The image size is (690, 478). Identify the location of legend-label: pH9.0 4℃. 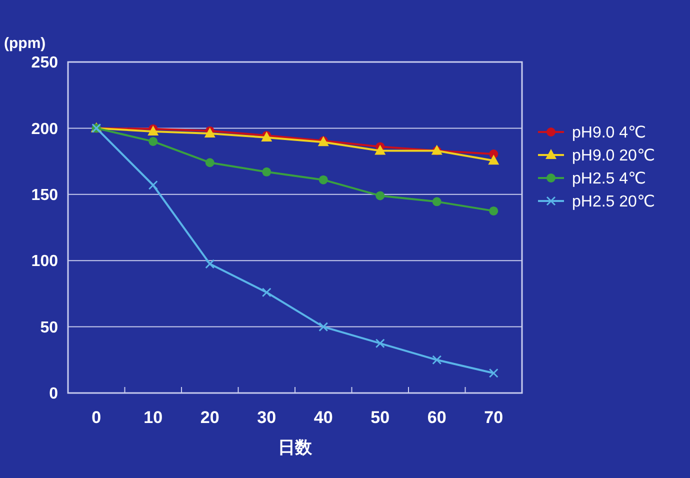
(609, 133).